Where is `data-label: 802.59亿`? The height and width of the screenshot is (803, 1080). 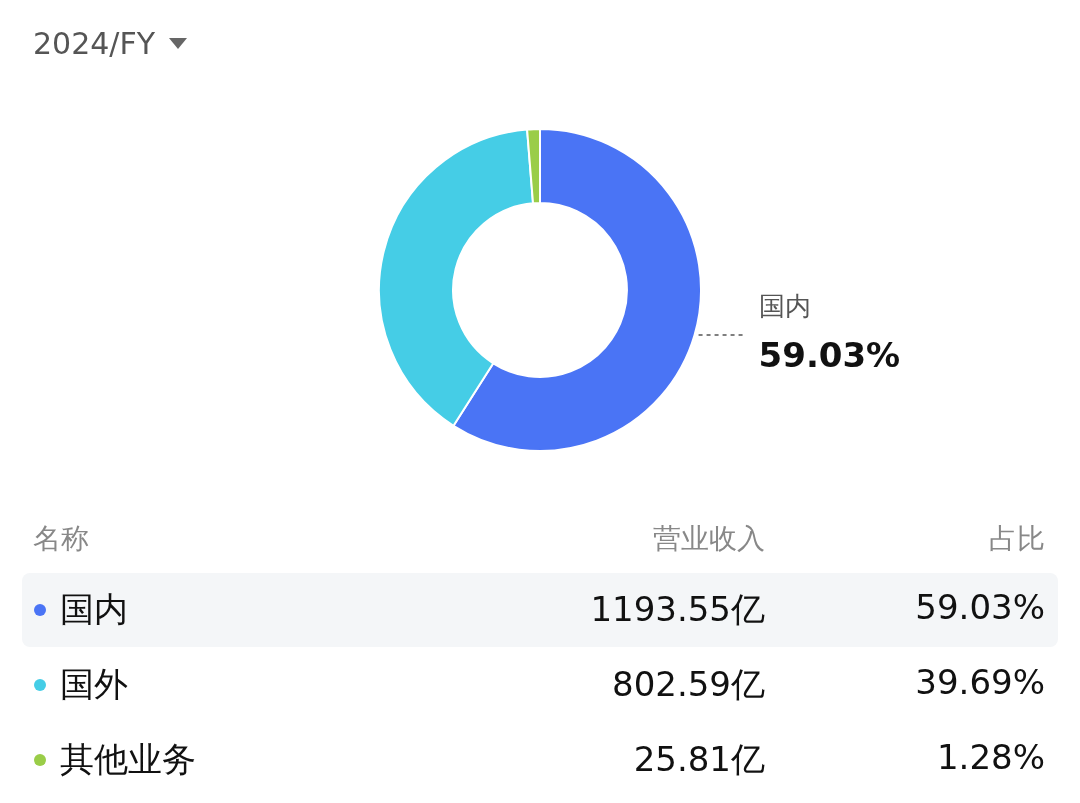
data-label: 802.59亿 is located at coordinates (688, 684).